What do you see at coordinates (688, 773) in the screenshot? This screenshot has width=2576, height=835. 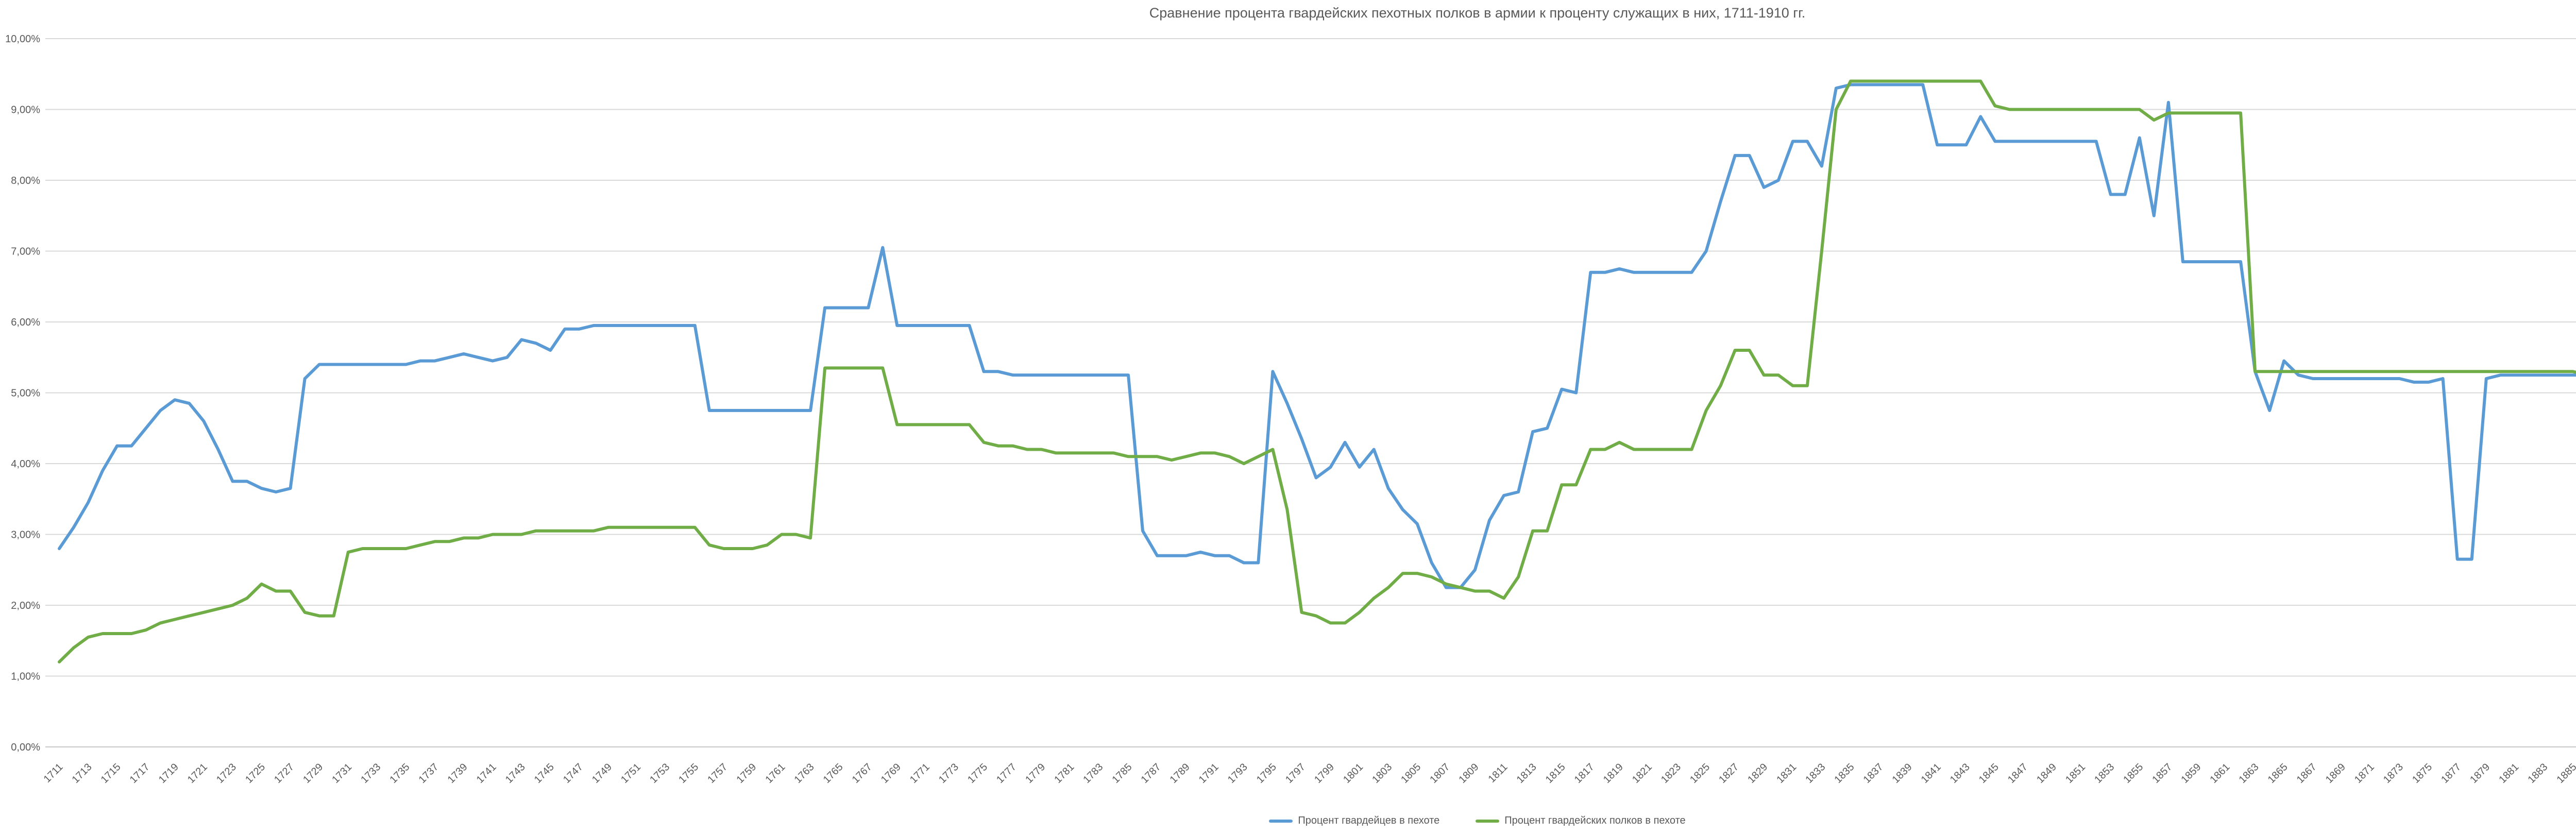 I see `x-tick-label: 1755` at bounding box center [688, 773].